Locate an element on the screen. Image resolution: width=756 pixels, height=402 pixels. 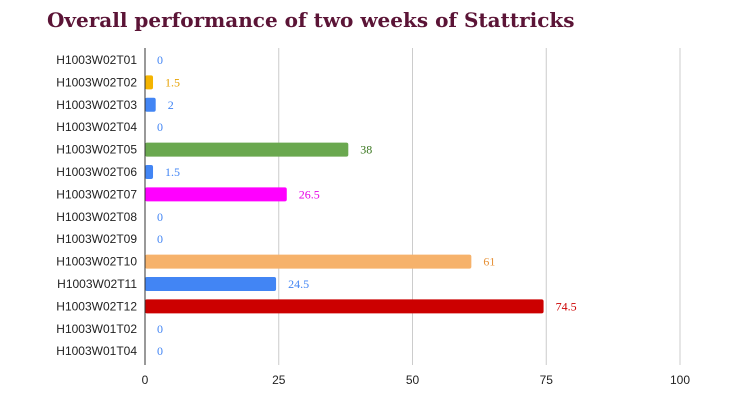
category-label: H1003W02T08 is located at coordinates (96, 217).